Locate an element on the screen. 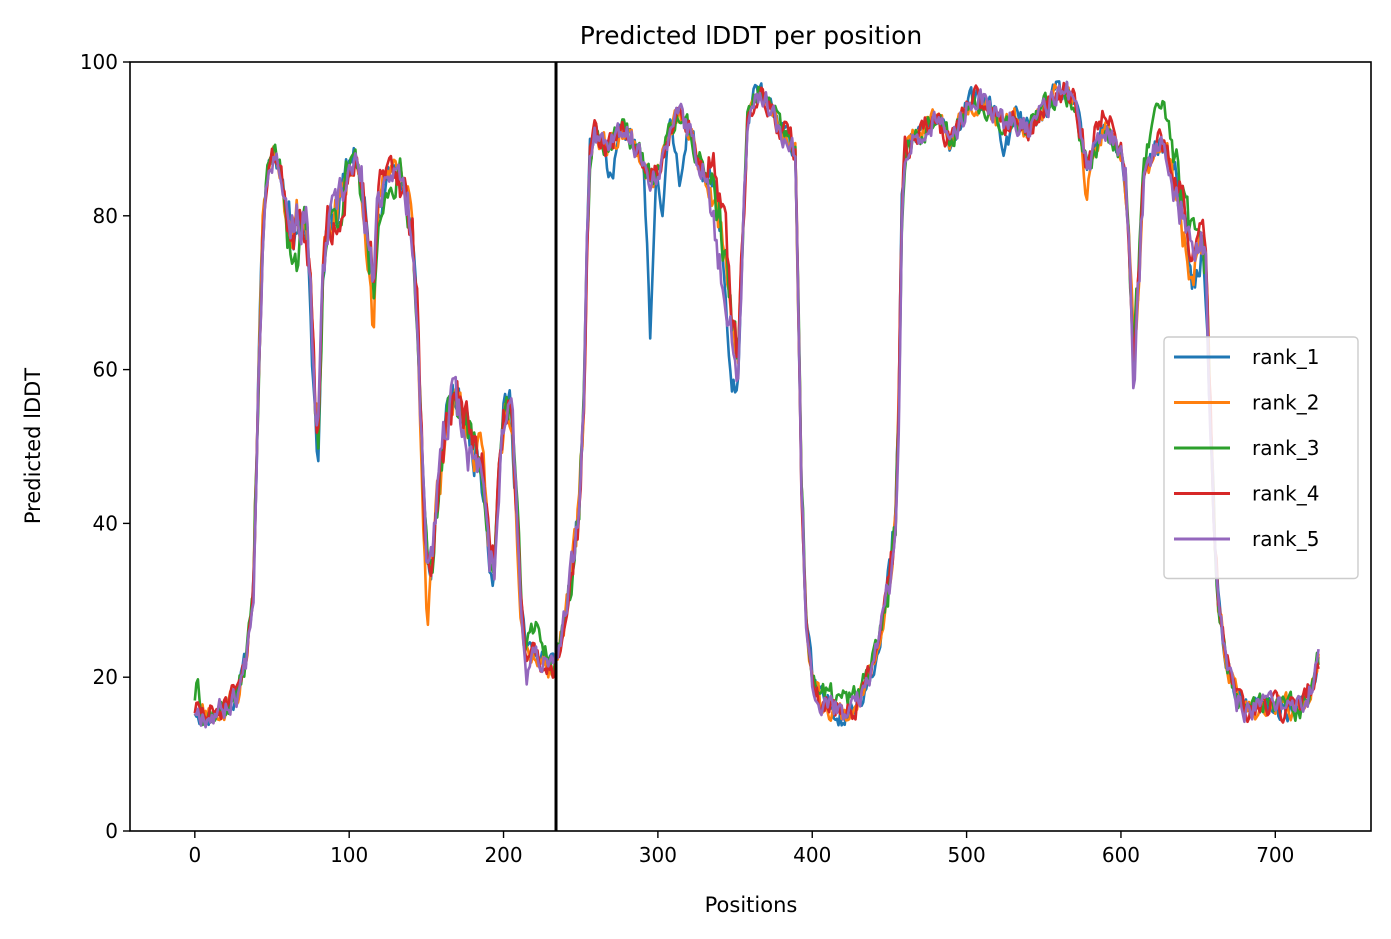 The width and height of the screenshot is (1391, 939). y-axis-label: Predicted lDDT is located at coordinates (33, 446).